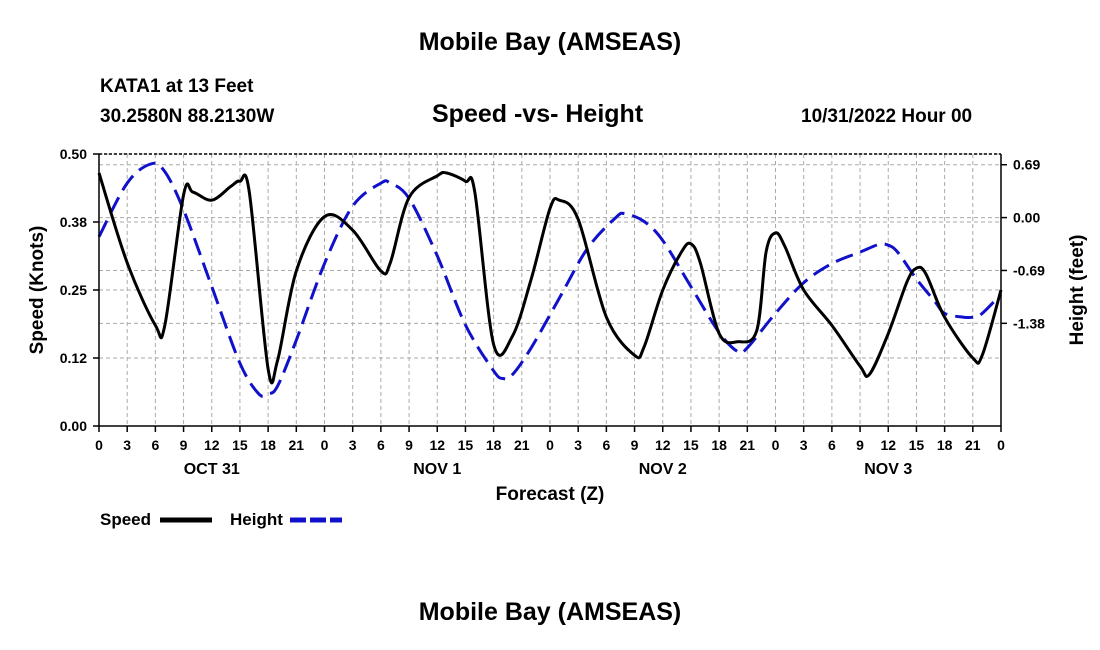  I want to click on station-name: KATA1 at 13 Feet, so click(177, 86).